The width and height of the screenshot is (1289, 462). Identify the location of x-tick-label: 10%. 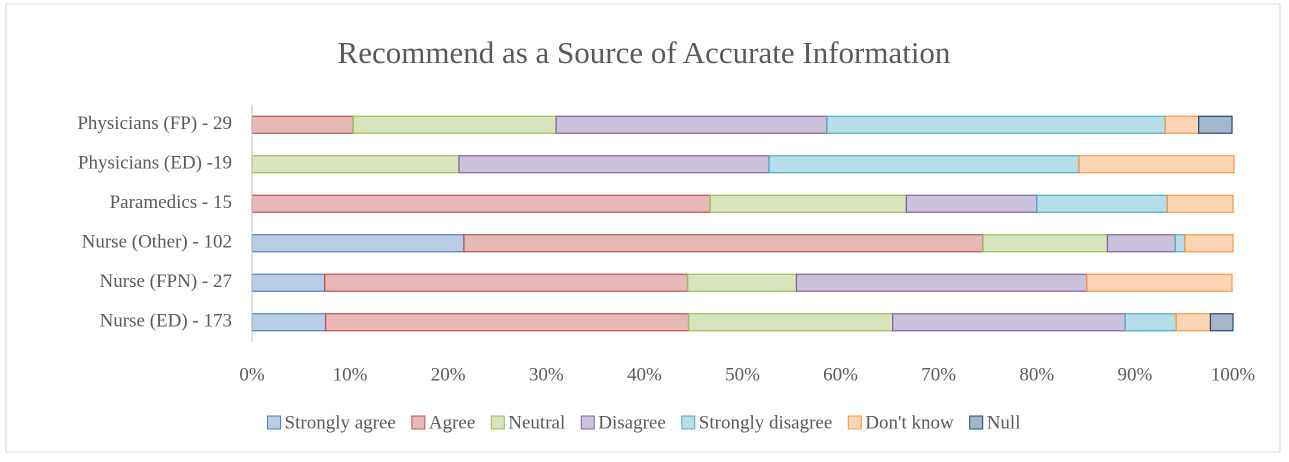
(350, 374).